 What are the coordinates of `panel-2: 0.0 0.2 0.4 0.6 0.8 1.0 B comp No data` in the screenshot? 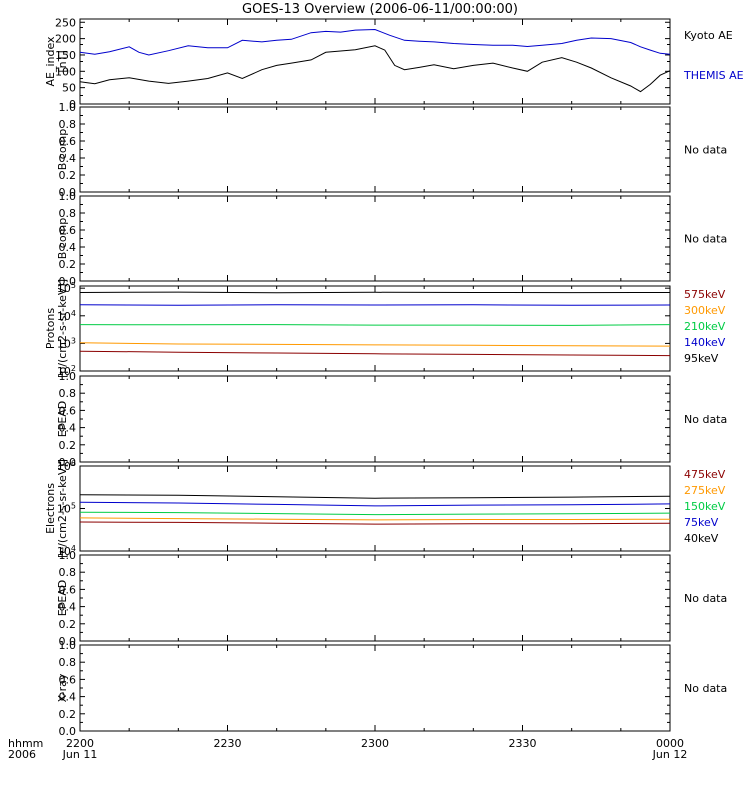 It's located at (391, 150).